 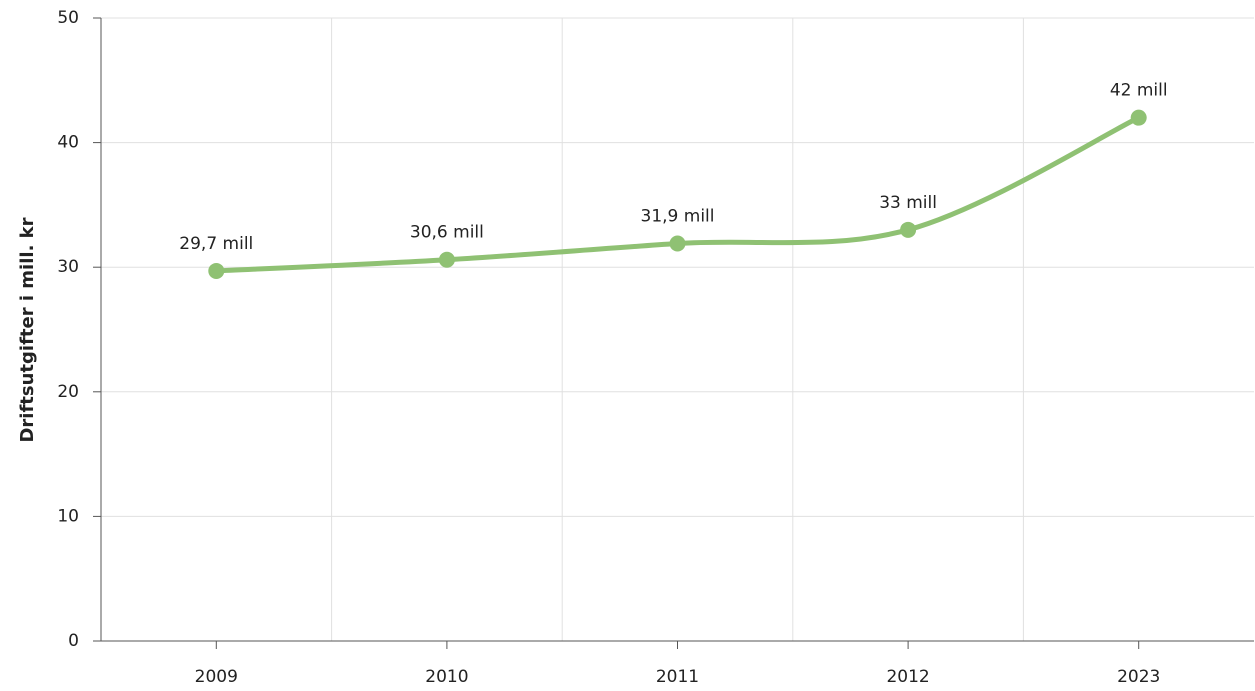 I want to click on y-tick-label: 20, so click(x=68, y=392).